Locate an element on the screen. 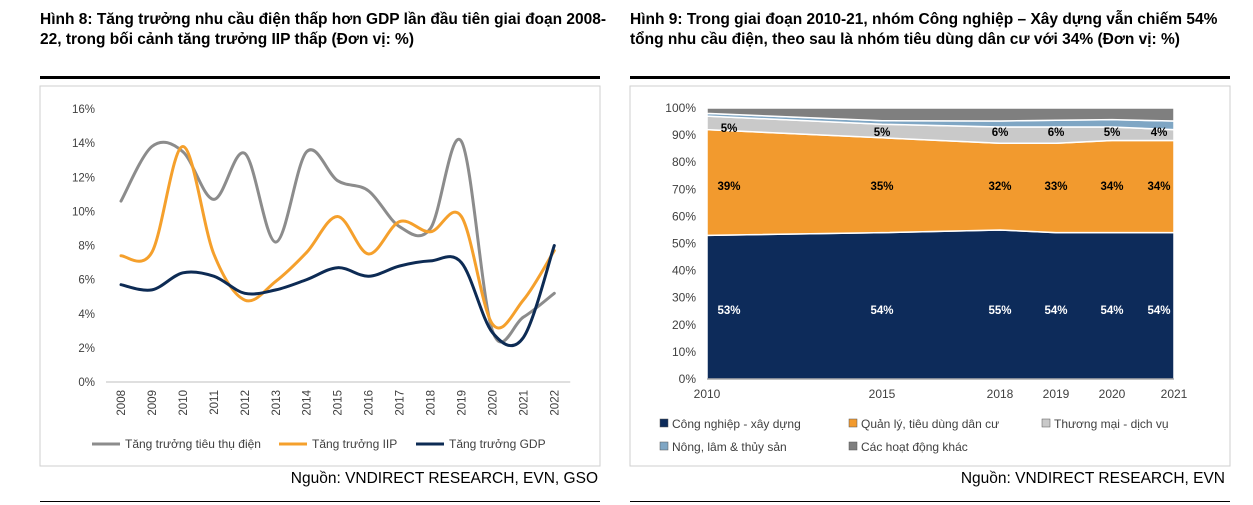 The image size is (1253, 505). legend-label: Công nghiệp - xây dựng is located at coordinates (736, 424).